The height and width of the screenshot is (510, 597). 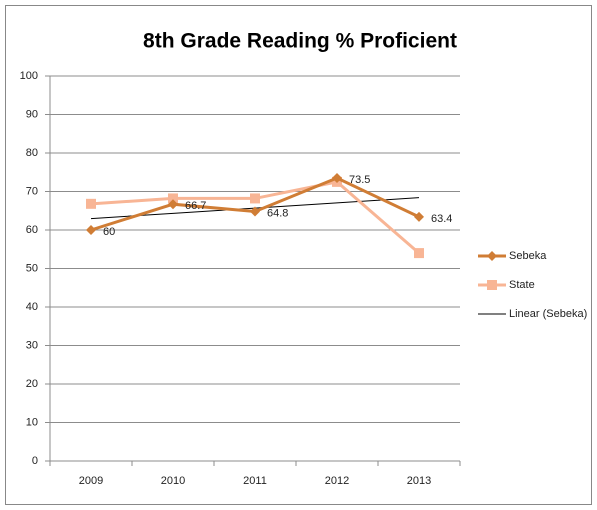 I want to click on x-tick-label: 2011, so click(x=255, y=481).